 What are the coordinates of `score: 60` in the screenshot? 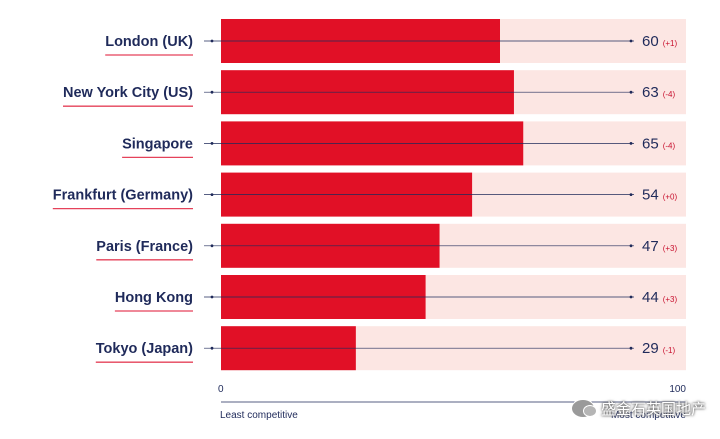 It's located at (650, 41).